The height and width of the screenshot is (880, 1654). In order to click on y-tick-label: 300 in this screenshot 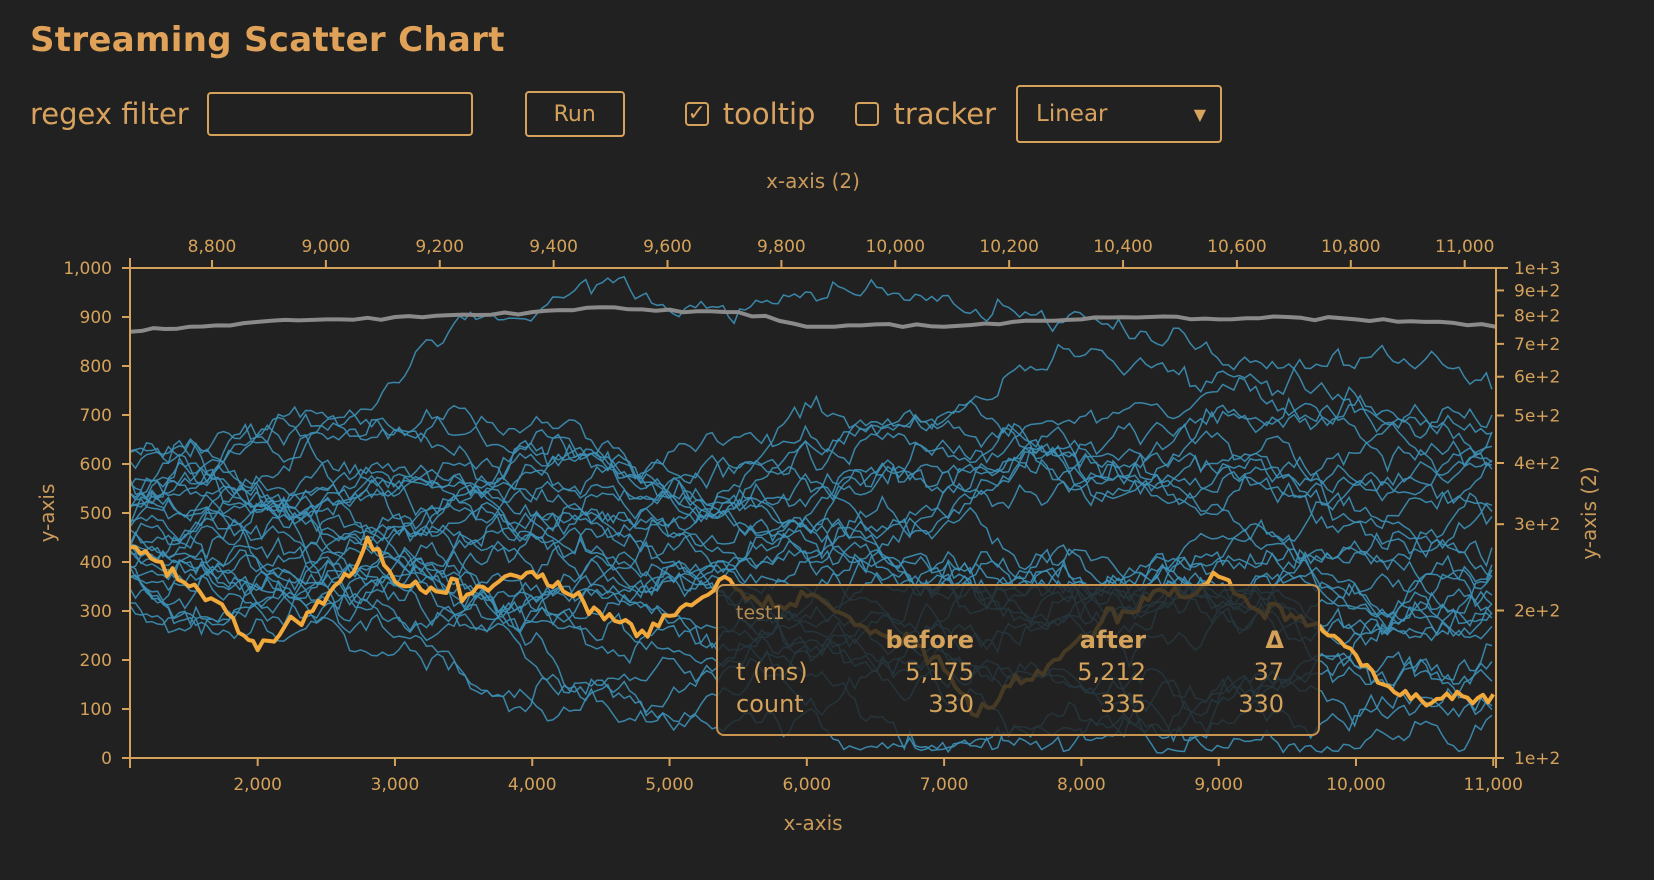, I will do `click(96, 612)`.